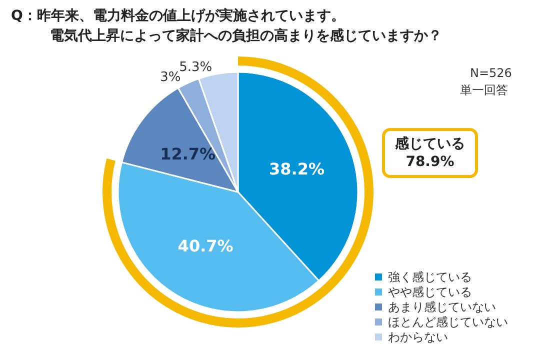  Describe the element at coordinates (206, 246) in the screenshot. I see `data-label: 40.7%` at that location.